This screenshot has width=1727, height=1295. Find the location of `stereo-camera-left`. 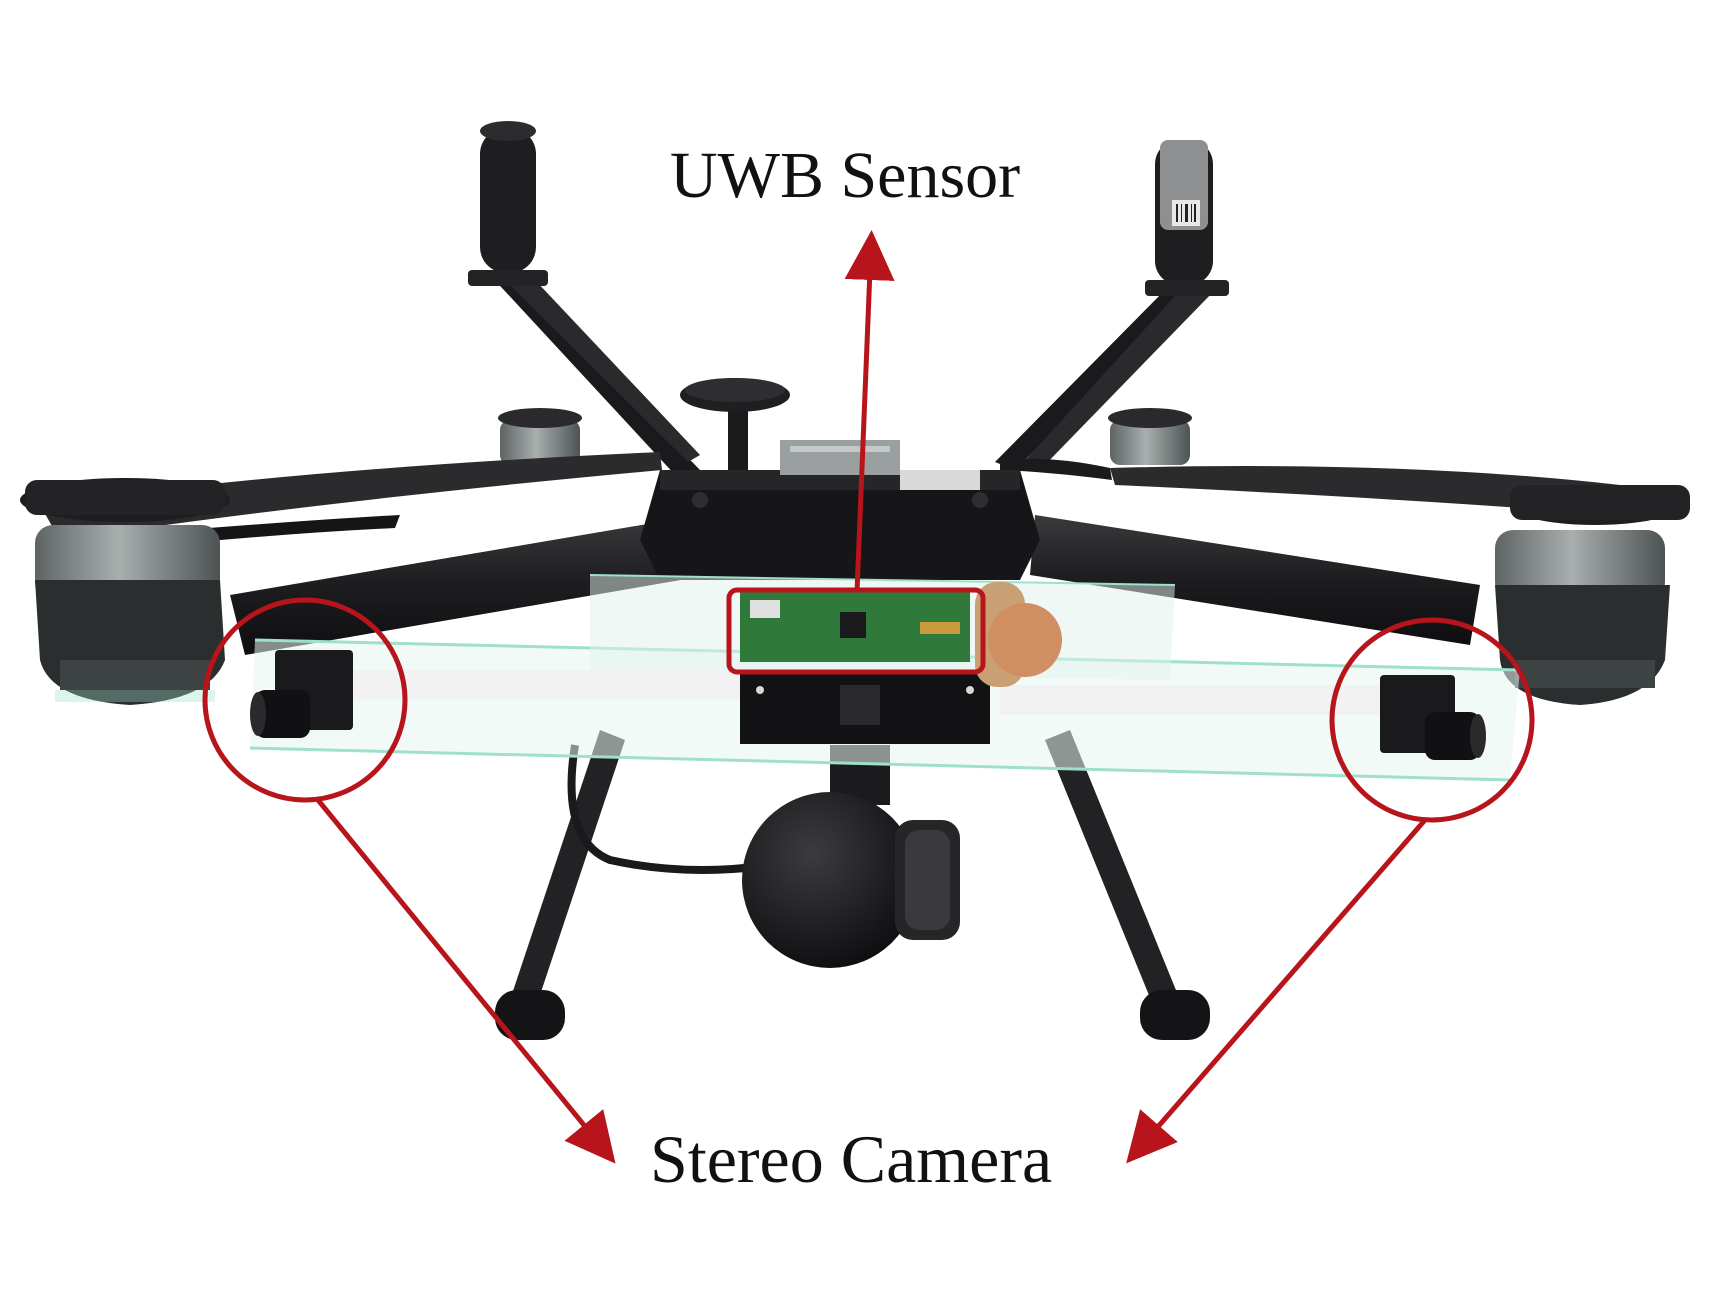

stereo-camera-left is located at coordinates (301, 694).